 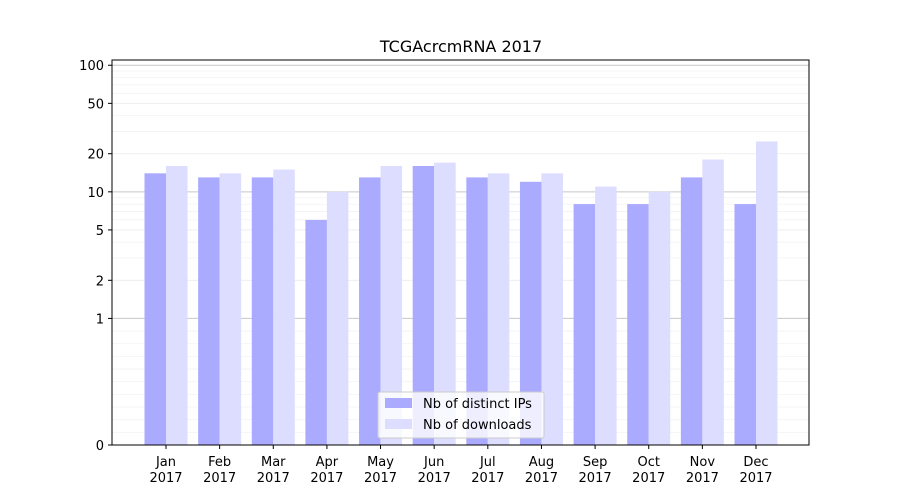 What do you see at coordinates (177, 305) in the screenshot?
I see `bar-downloads-jan` at bounding box center [177, 305].